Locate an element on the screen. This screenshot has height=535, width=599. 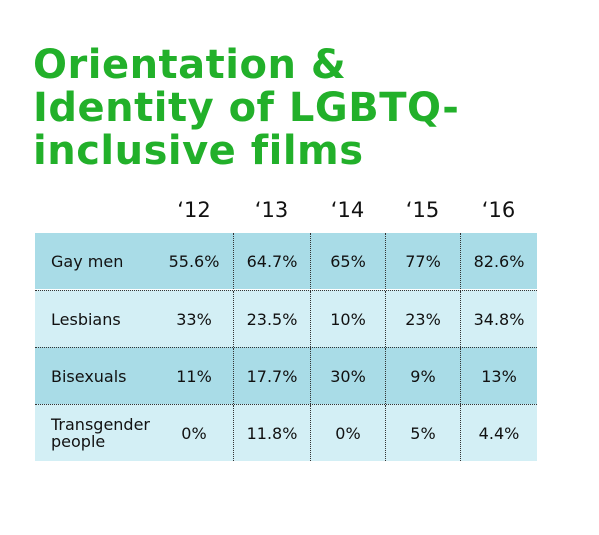
column-header: ‘12 is located at coordinates (194, 210).